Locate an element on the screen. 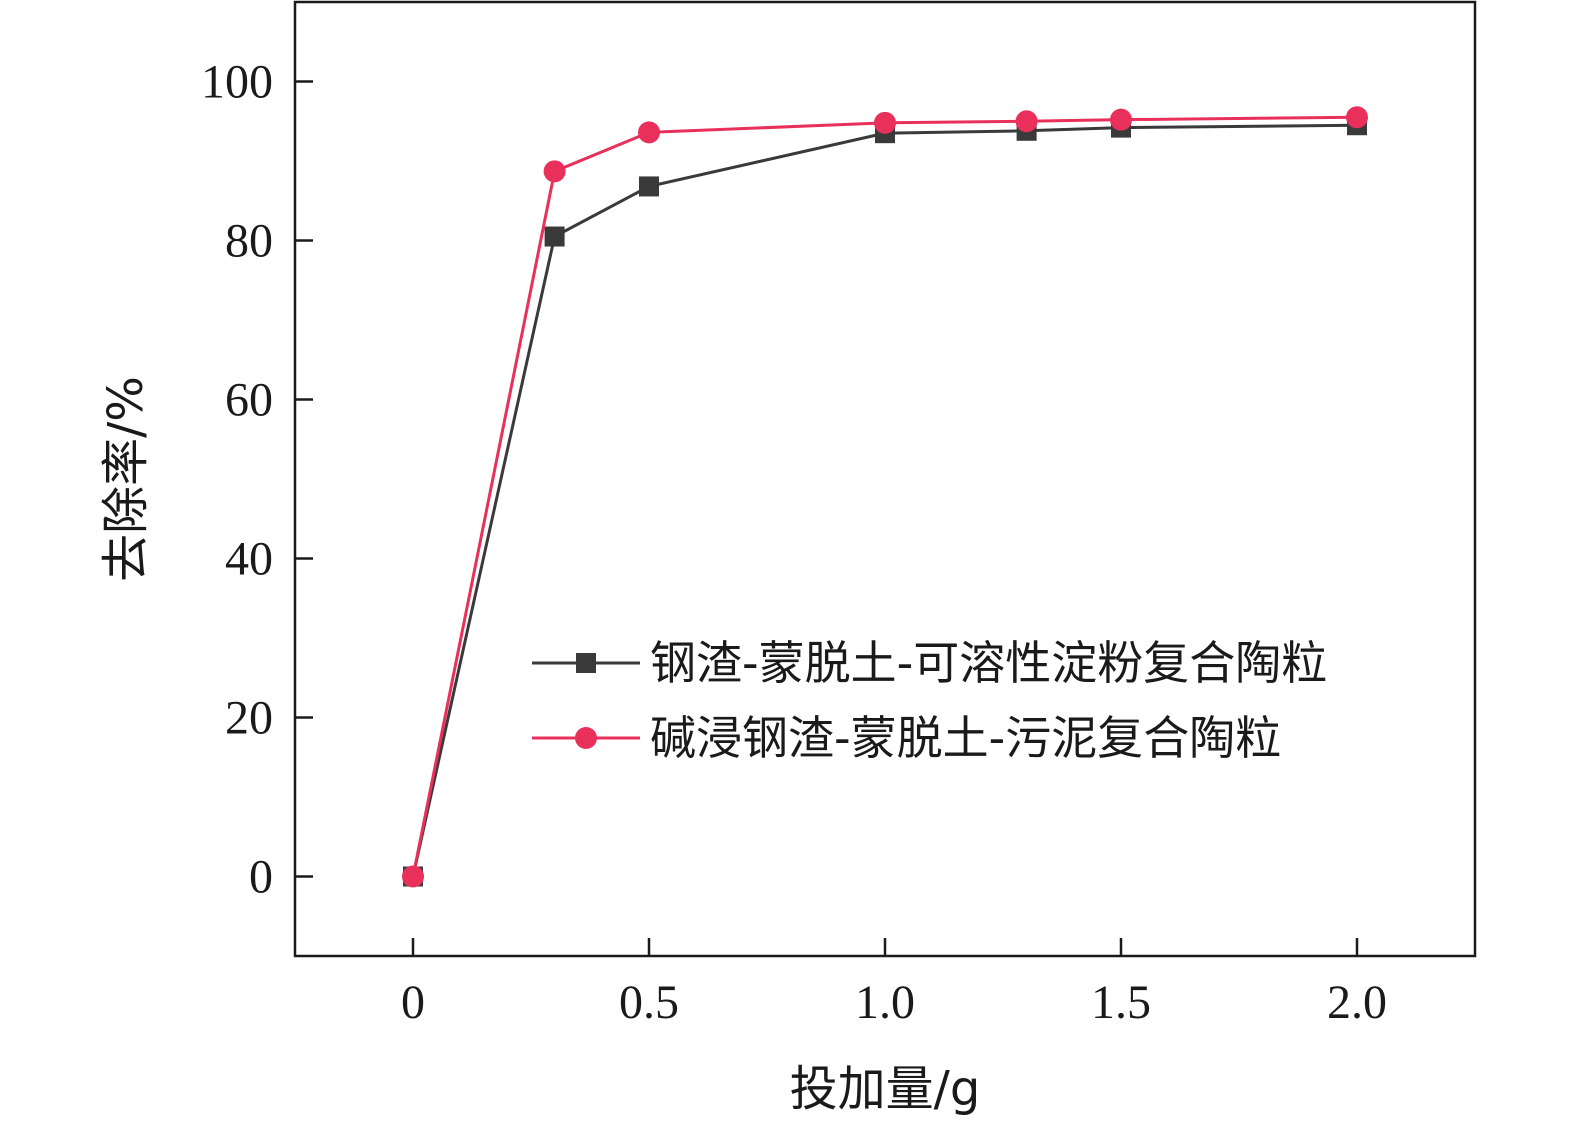 The image size is (1575, 1125). y-tick-label: 40 is located at coordinates (249, 559).